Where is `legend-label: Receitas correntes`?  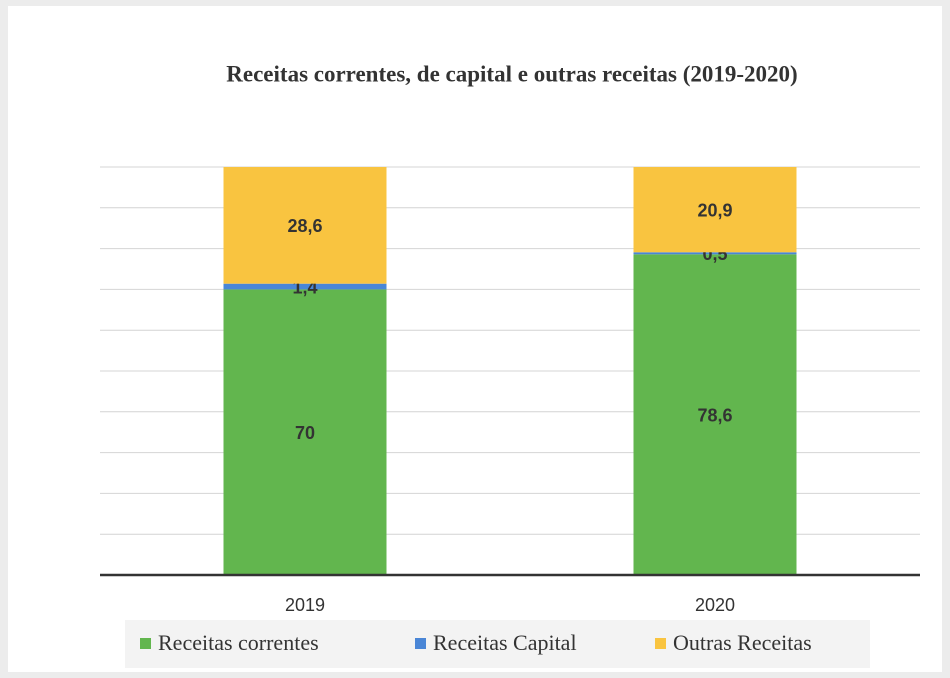
legend-label: Receitas correntes is located at coordinates (238, 642).